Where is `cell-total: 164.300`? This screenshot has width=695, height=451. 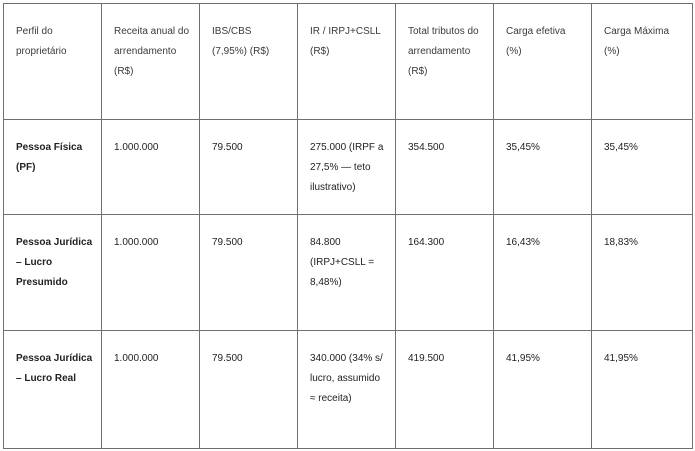
cell-total: 164.300 is located at coordinates (444, 272).